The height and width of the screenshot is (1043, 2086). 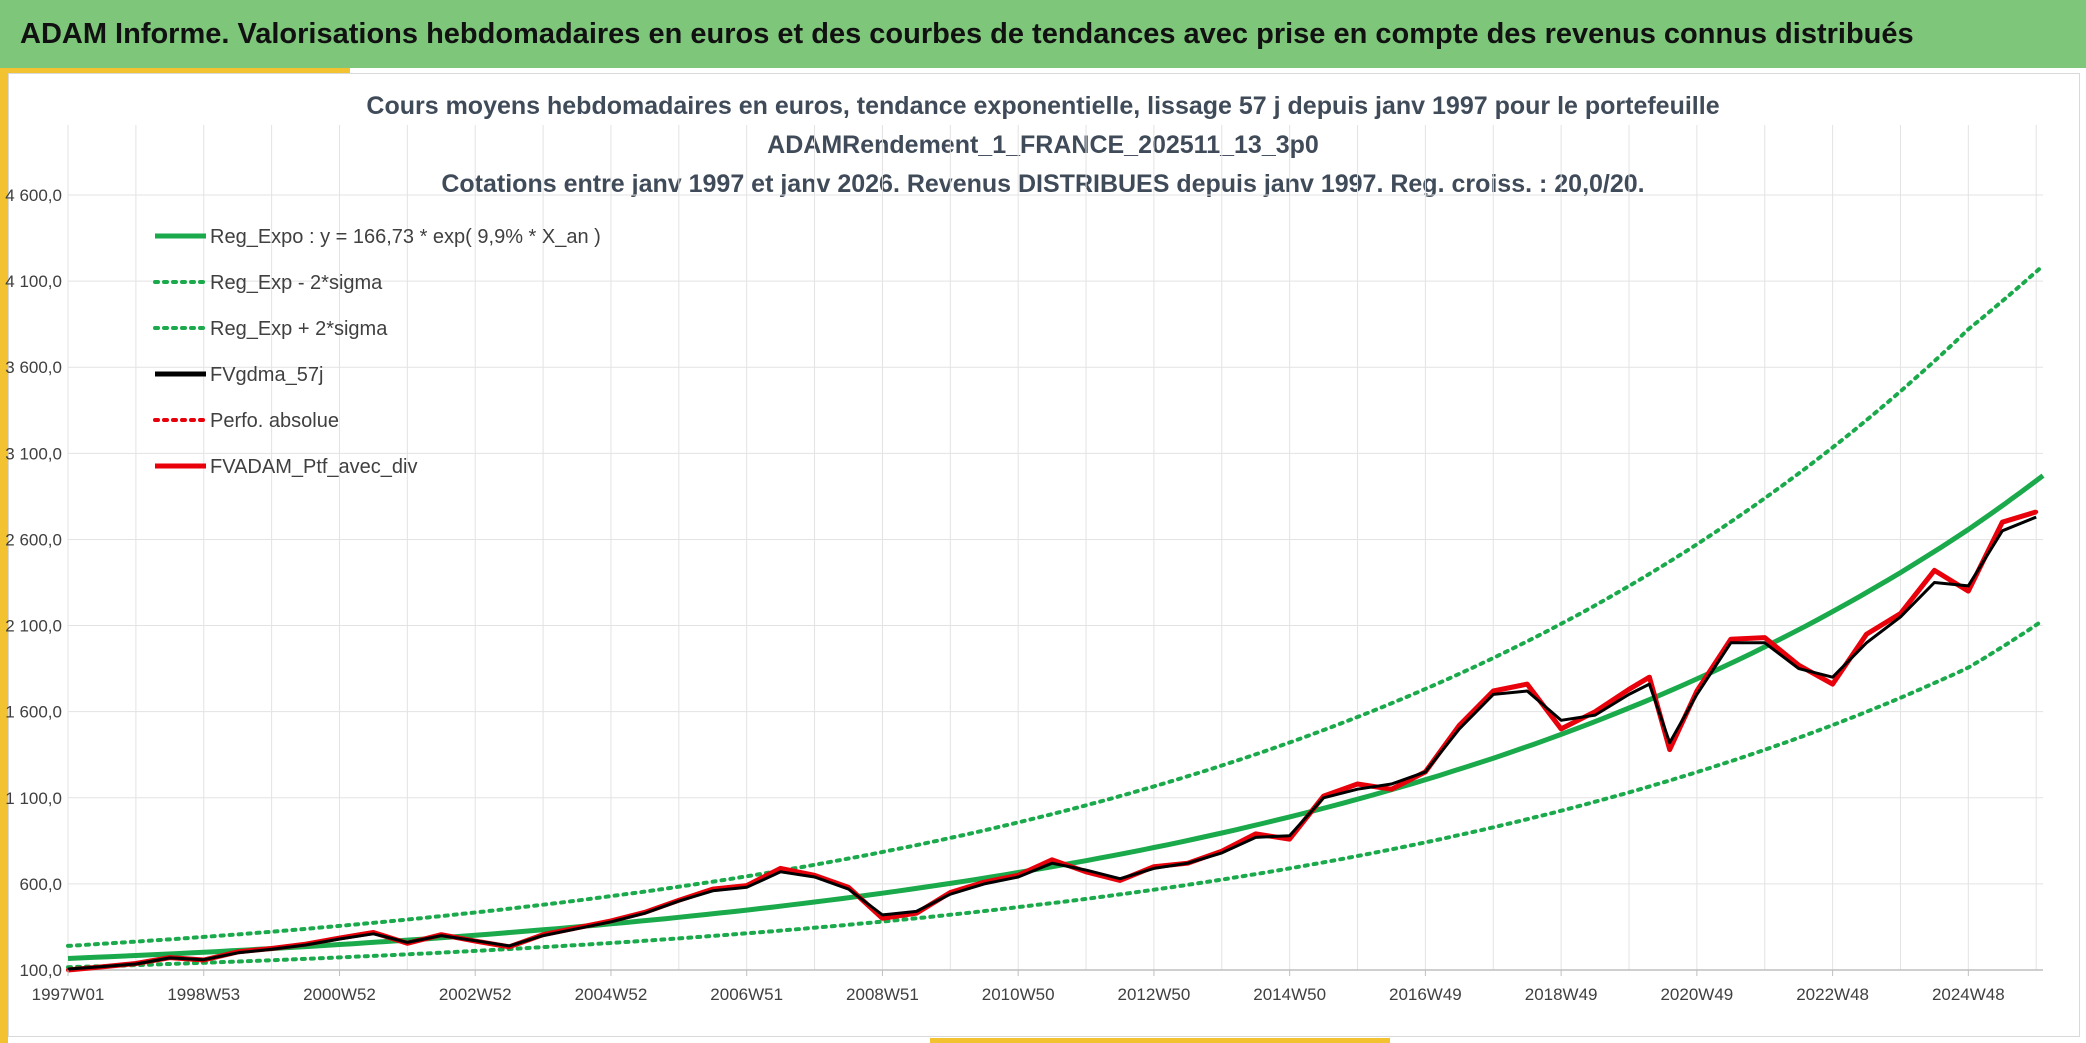 I want to click on y-tick-label: 4 600,0, so click(x=33, y=195).